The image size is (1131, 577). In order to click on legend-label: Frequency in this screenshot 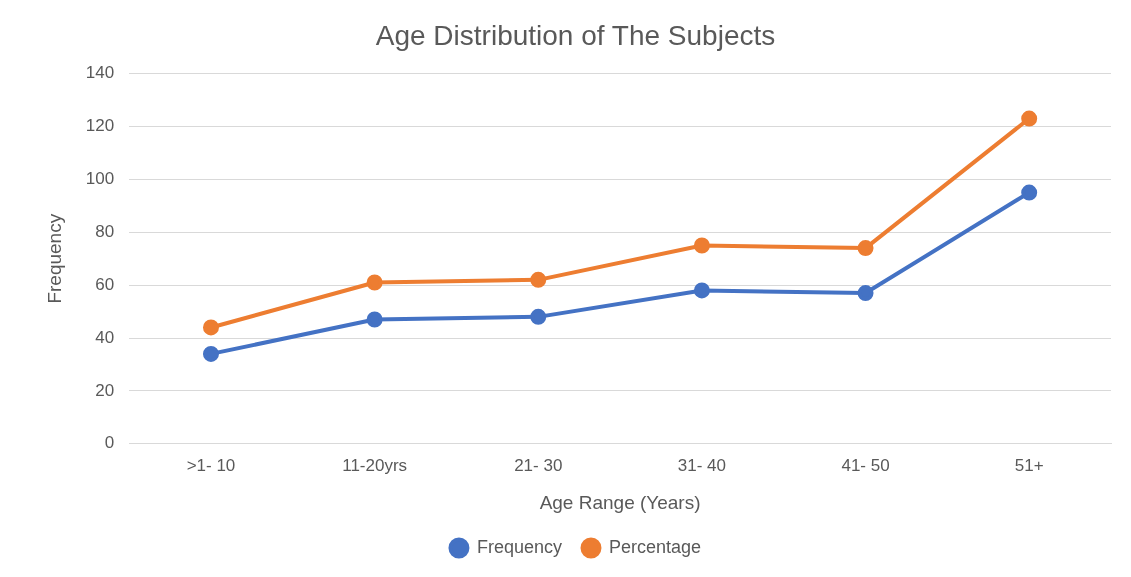, I will do `click(519, 546)`.